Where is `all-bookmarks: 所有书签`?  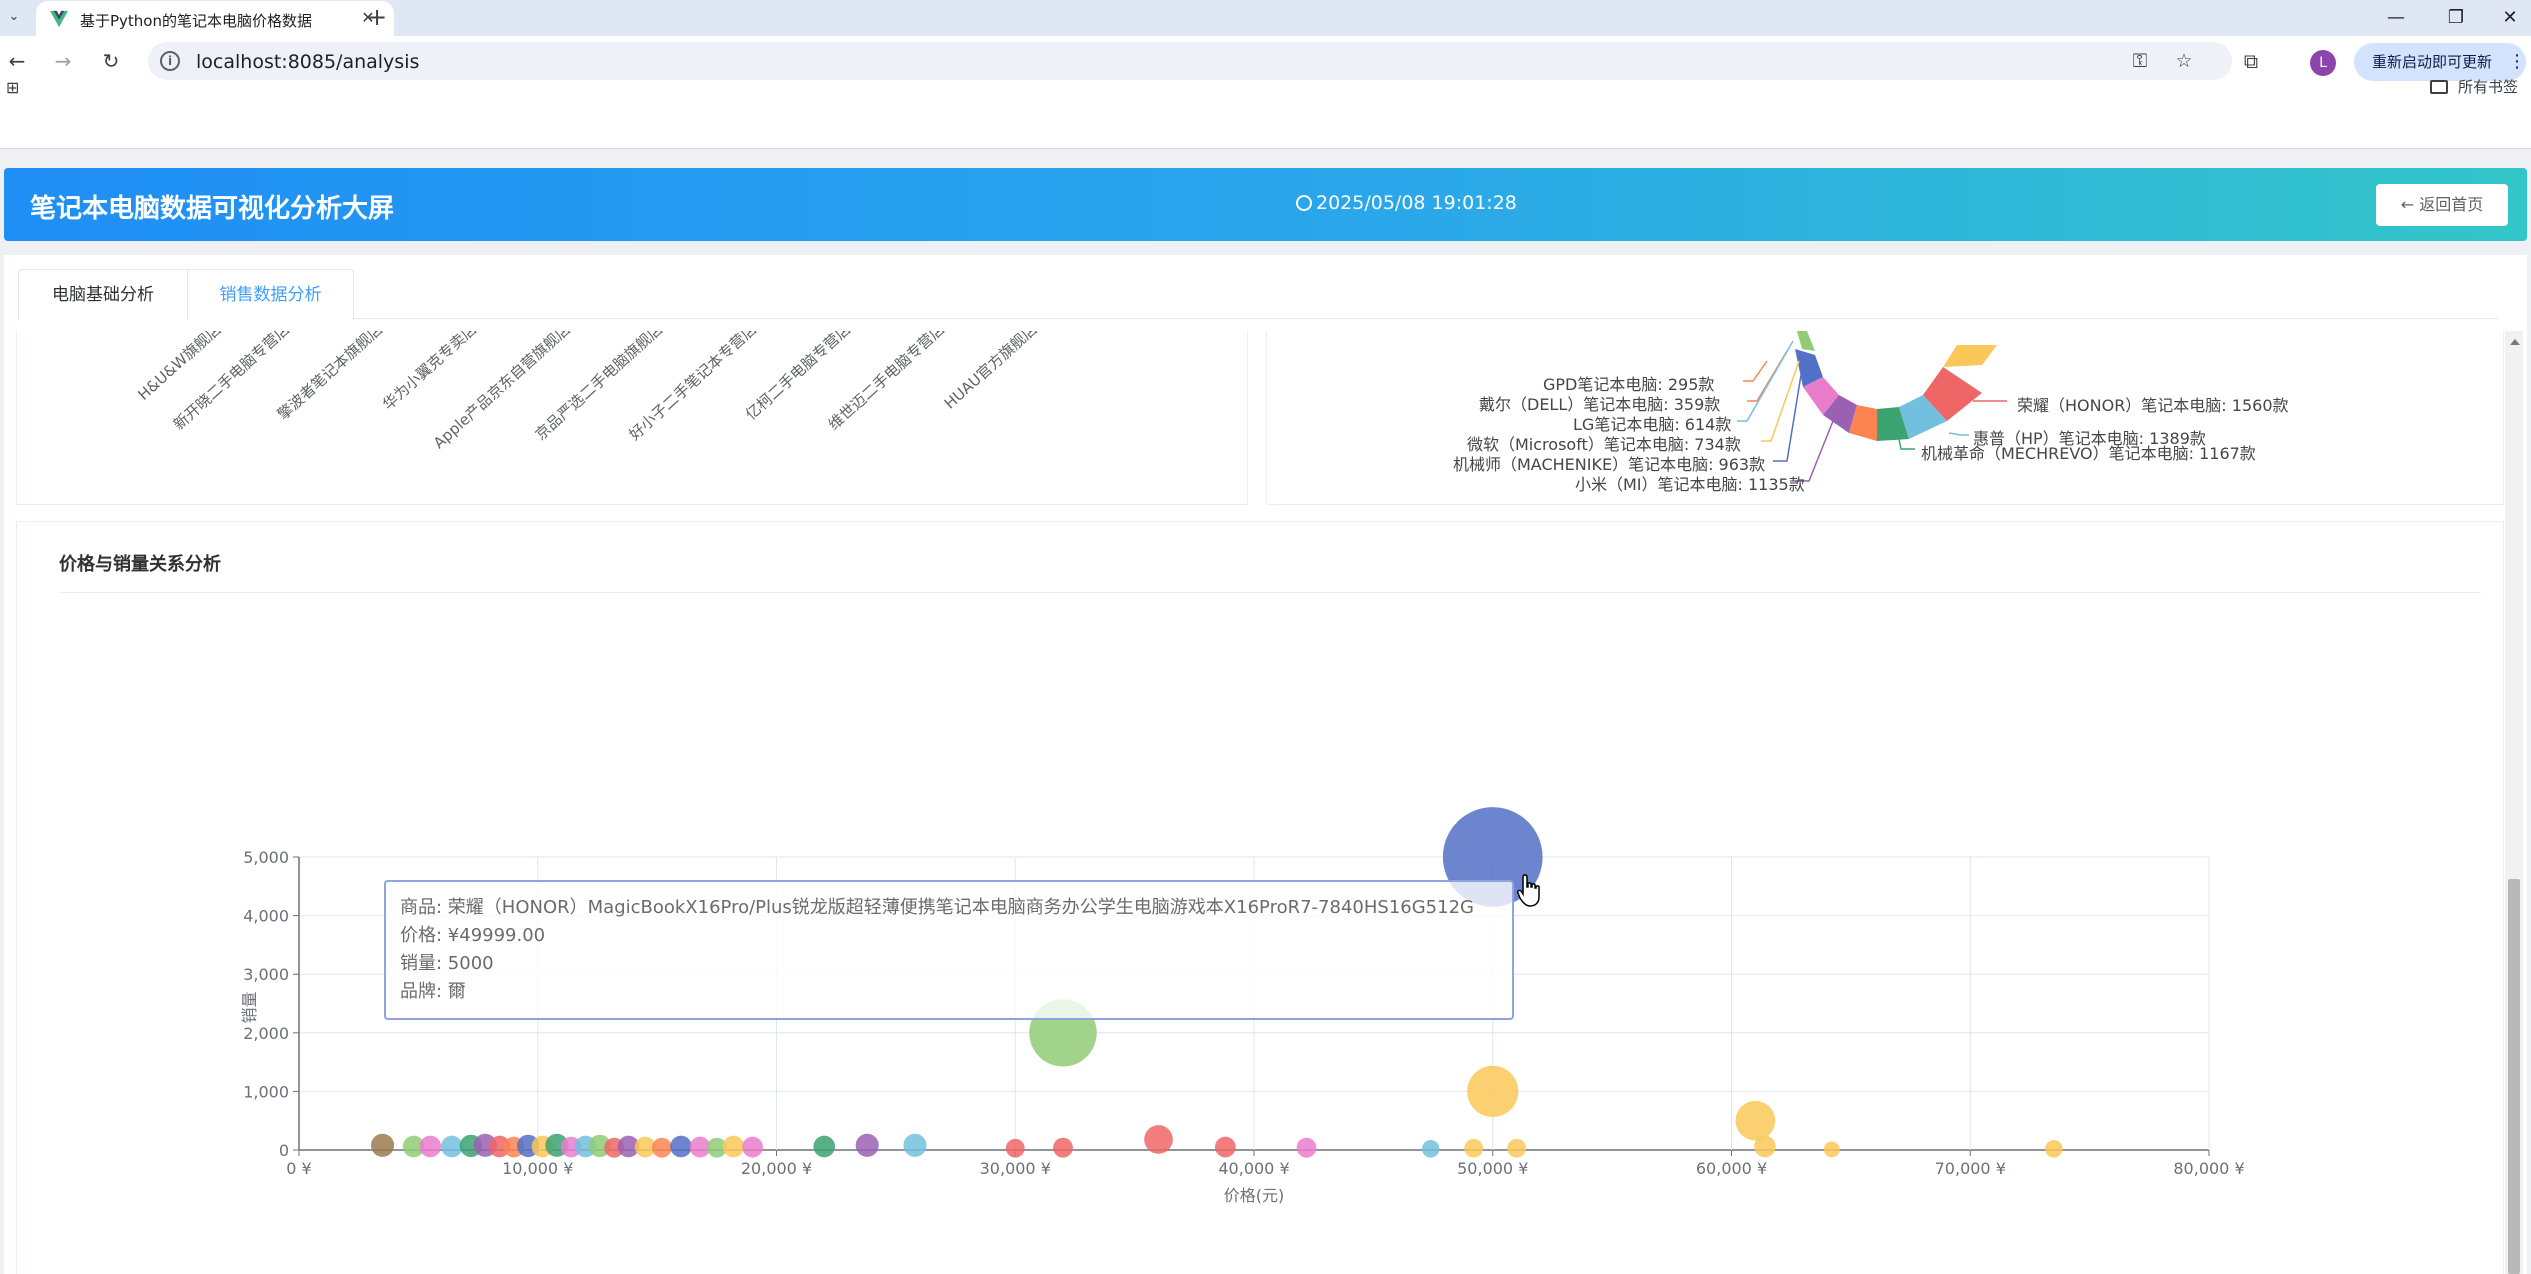
all-bookmarks: 所有书签 is located at coordinates (2474, 86).